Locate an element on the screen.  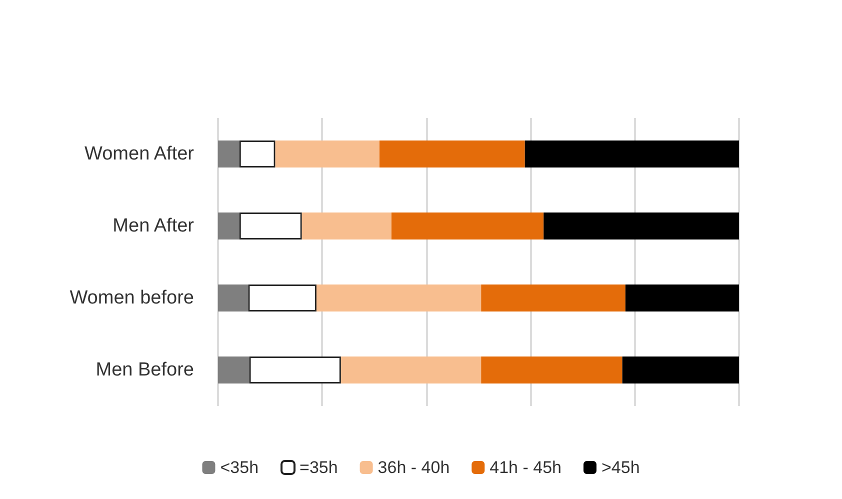
legend-label: 41h - 45h is located at coordinates (526, 467).